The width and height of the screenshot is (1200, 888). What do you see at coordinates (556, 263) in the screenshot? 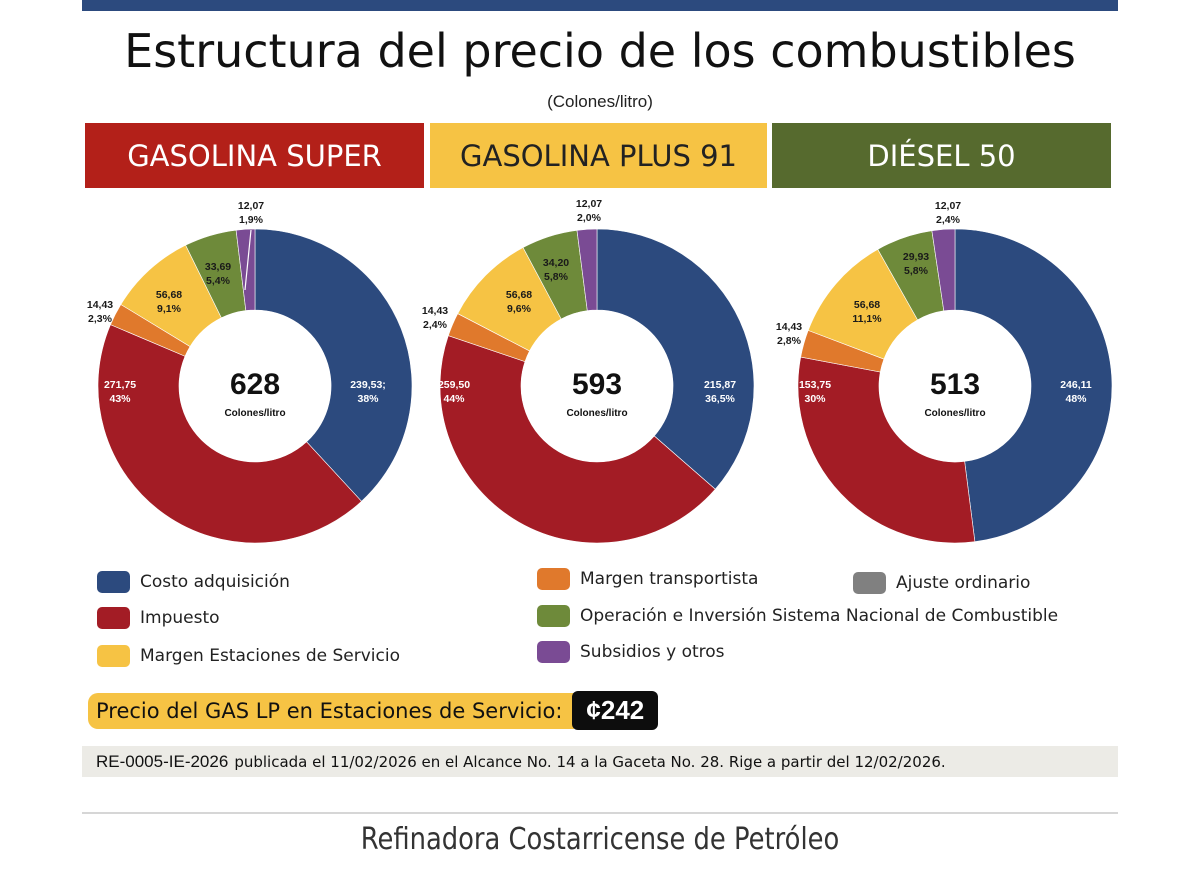
I see `data-label-value: 34,20` at bounding box center [556, 263].